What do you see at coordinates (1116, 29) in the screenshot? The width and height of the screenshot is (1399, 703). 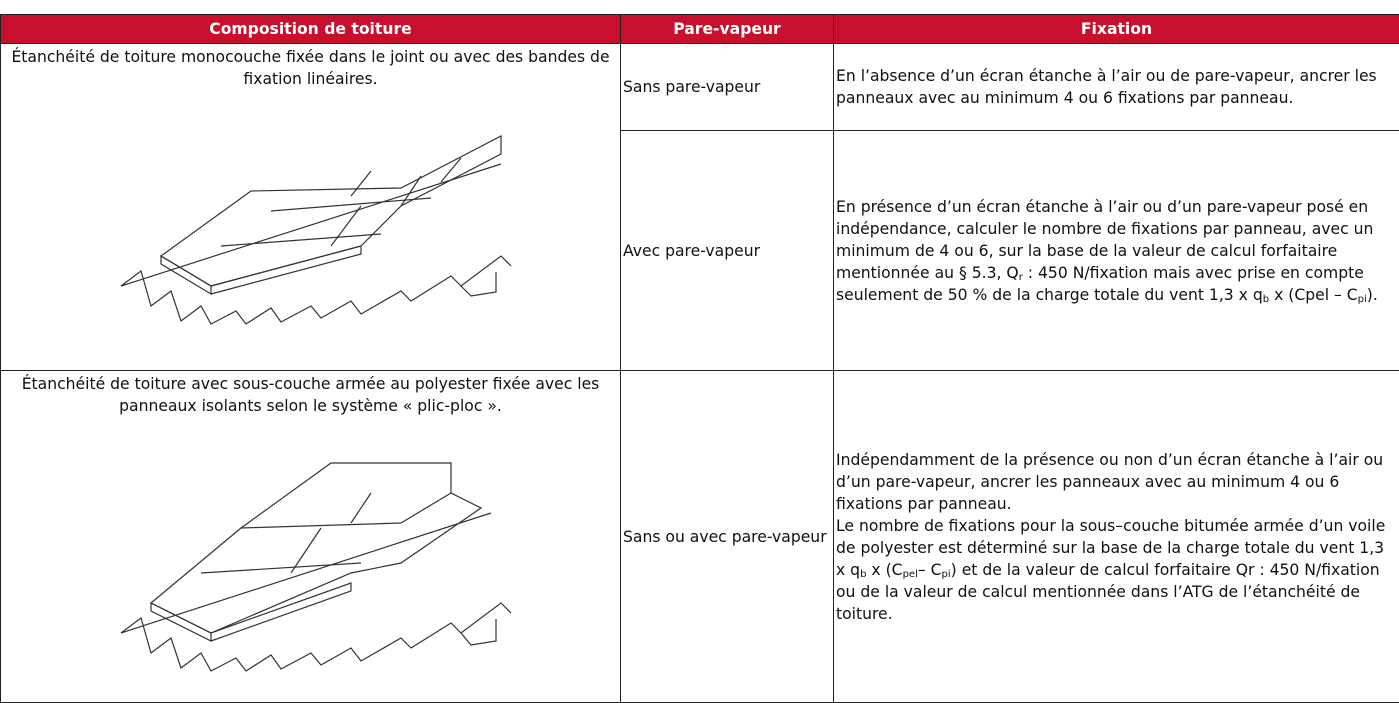 I see `header-cell: Fixation` at bounding box center [1116, 29].